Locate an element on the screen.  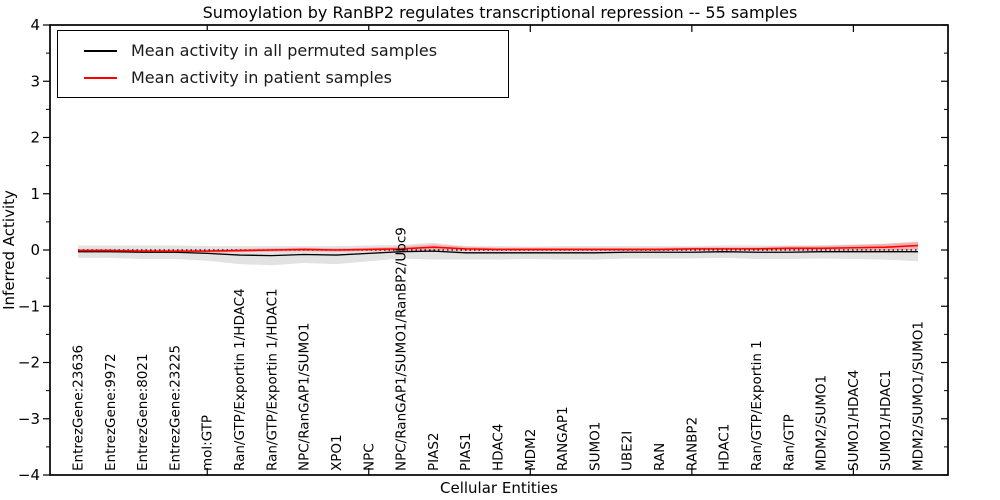
x-tick-label: MDM2 is located at coordinates (531, 450).